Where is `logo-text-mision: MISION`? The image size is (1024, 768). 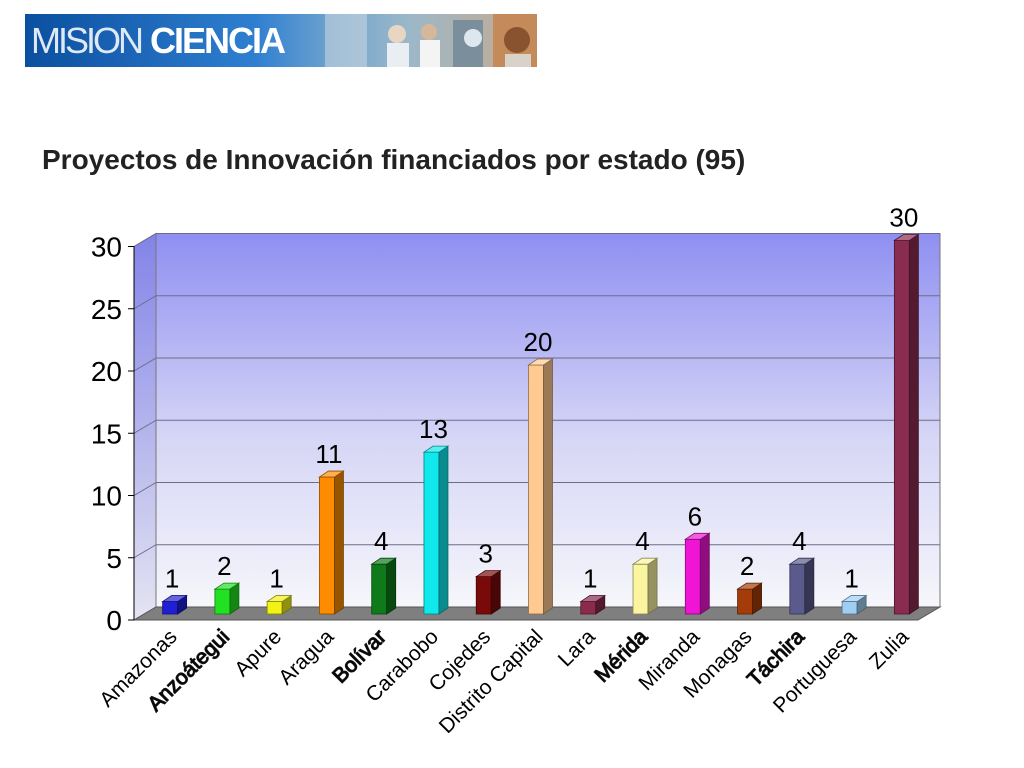
logo-text-mision: MISION is located at coordinates (87, 40).